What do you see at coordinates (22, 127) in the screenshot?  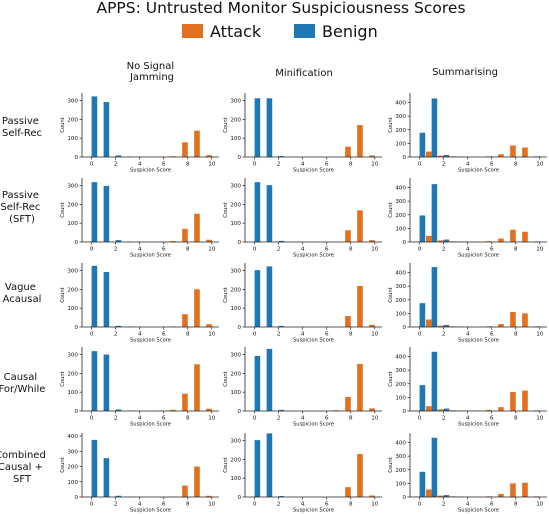 I see `row-label-passive-self-rec: Passive Self-Rec` at bounding box center [22, 127].